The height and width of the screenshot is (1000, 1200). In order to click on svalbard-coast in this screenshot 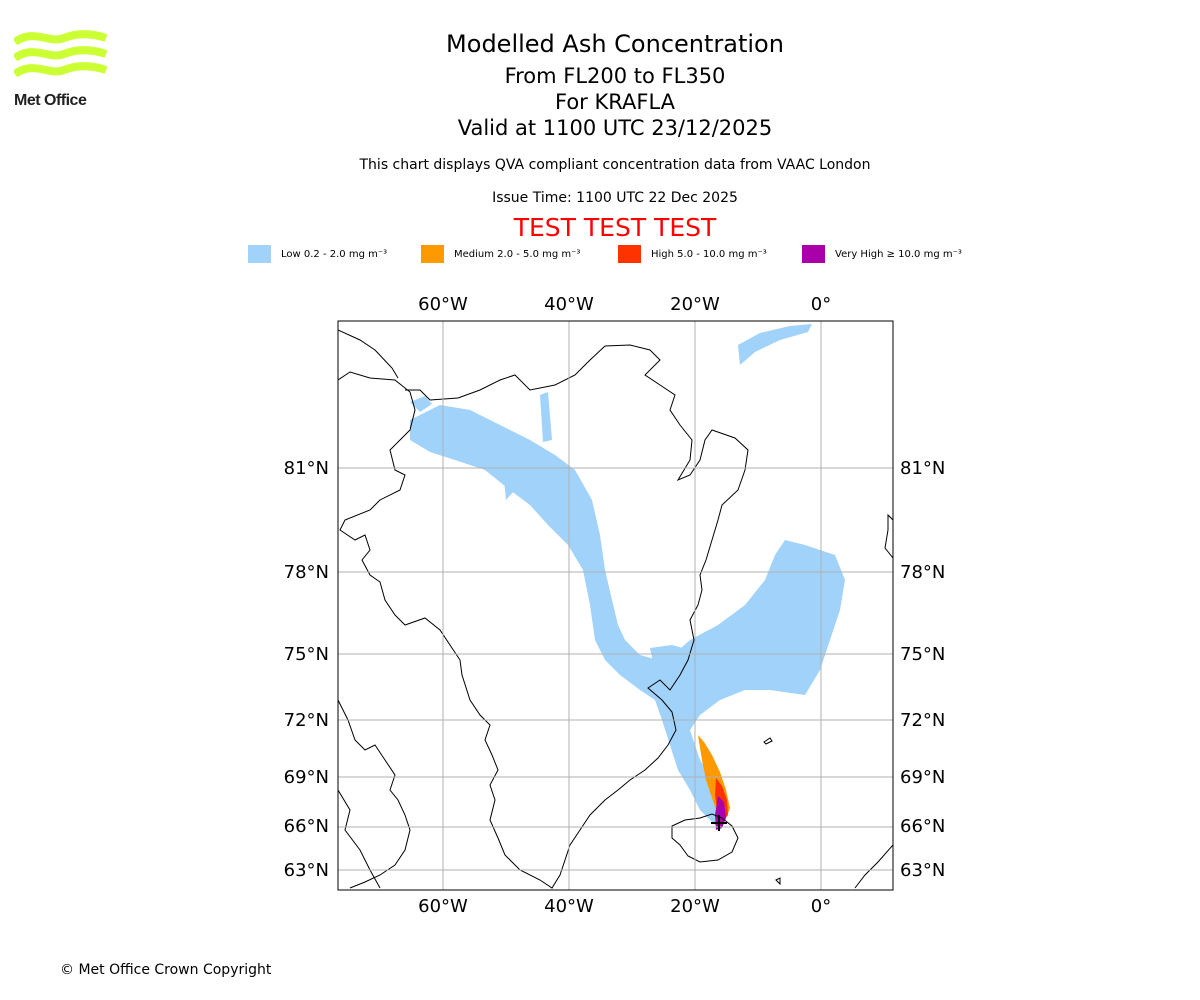, I will do `click(888, 536)`.